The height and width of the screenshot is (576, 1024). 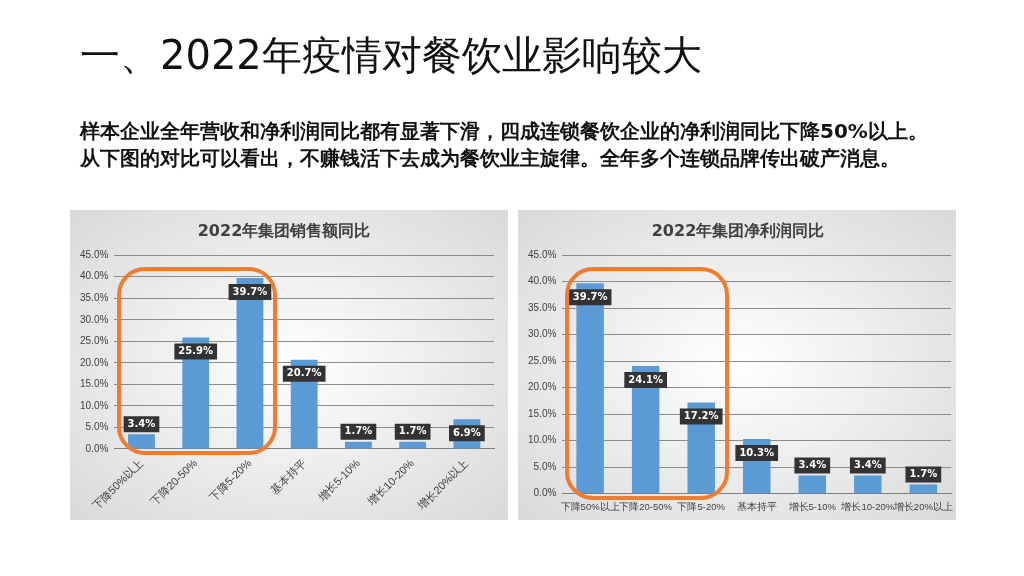 I want to click on text: 样本企业全年营收和净利润同比都有显著下滑，四成连锁餐饮企业的净利润同比下降50%以上。从下图的对比可以看出，不赚钱活下去成为餐饮业主旋律。全年多个连锁品牌传出破产消息。, so click(x=504, y=145).